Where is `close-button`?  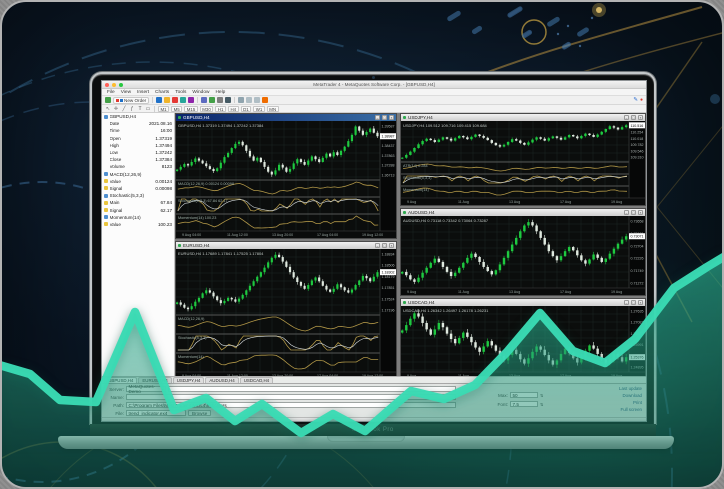 close-button is located at coordinates (107, 84).